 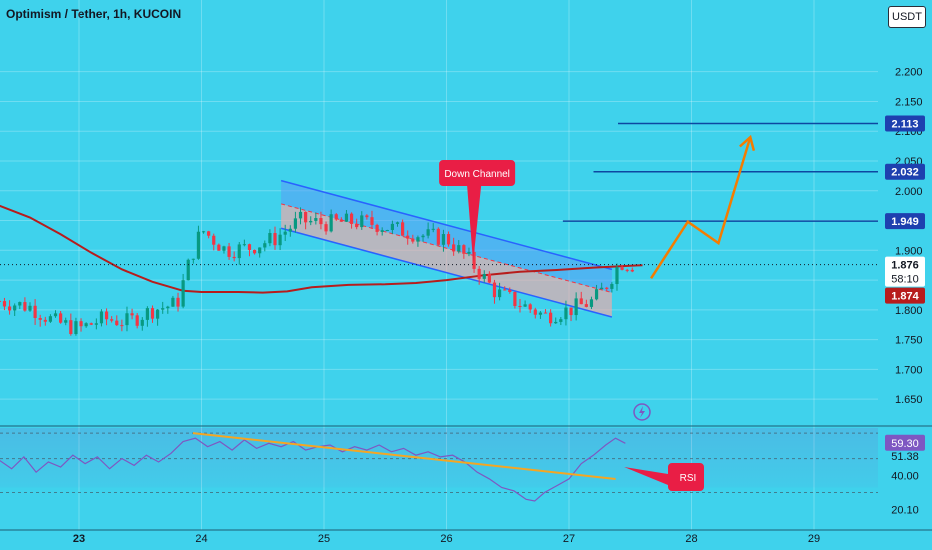 I want to click on price-tag-target-2: 2.032, so click(x=905, y=173).